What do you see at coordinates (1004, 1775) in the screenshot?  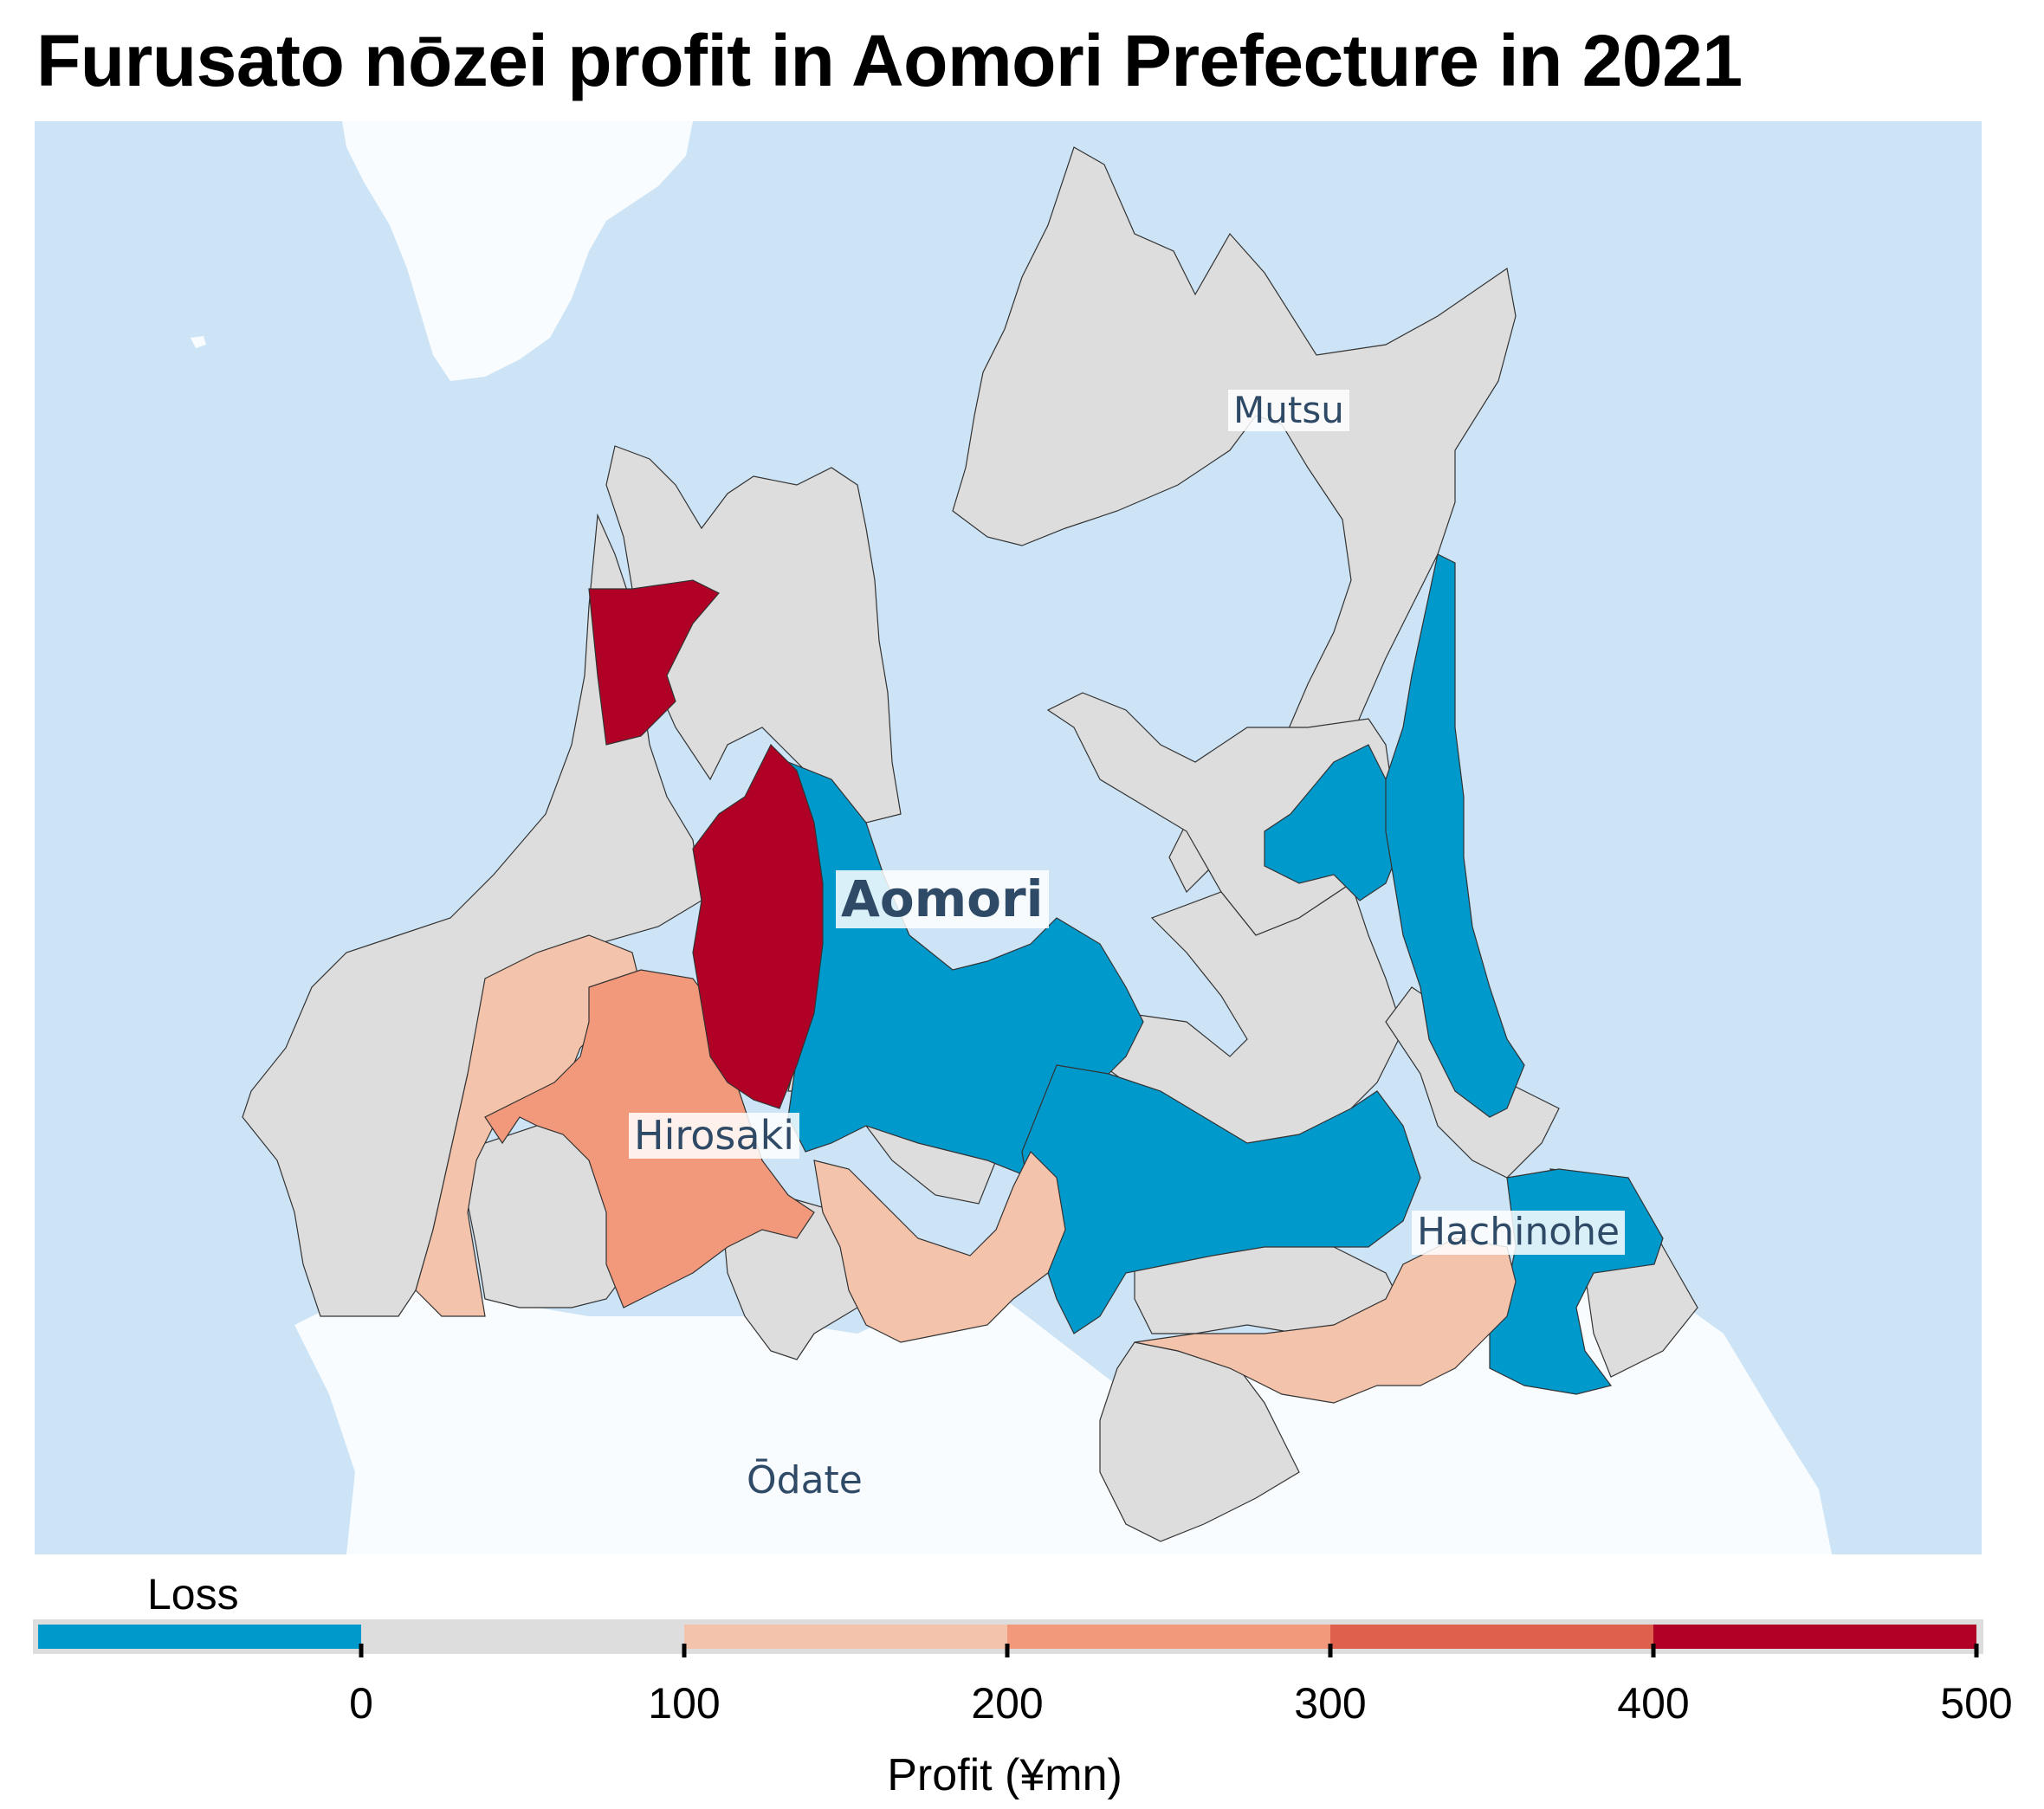 I see `legend-axis-title: Profit (¥mn)` at bounding box center [1004, 1775].